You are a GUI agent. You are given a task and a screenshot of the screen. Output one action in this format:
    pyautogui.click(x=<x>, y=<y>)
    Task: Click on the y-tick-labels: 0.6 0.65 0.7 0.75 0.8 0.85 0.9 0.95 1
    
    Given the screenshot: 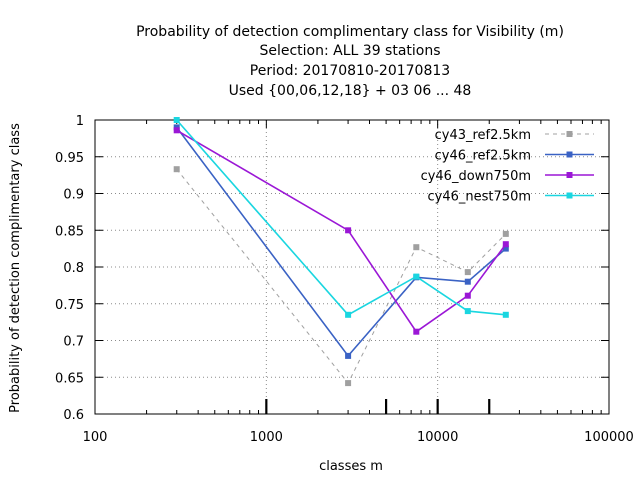 What is the action you would take?
    pyautogui.click(x=69, y=268)
    